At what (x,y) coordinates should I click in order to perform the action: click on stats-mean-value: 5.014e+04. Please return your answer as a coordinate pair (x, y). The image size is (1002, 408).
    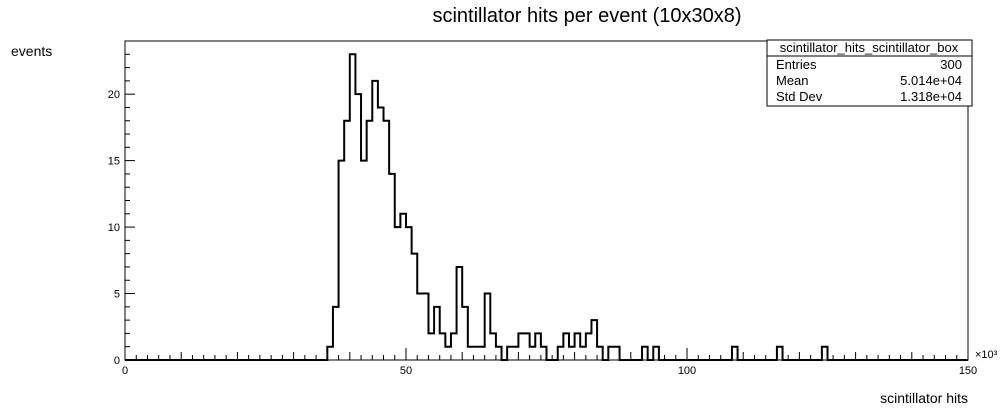
    Looking at the image, I should click on (931, 80).